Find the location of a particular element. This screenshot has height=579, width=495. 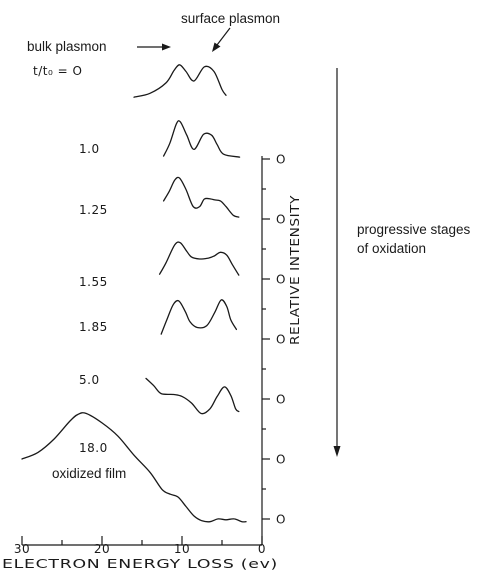

series-label-1-0: 1.0 is located at coordinates (89, 149).